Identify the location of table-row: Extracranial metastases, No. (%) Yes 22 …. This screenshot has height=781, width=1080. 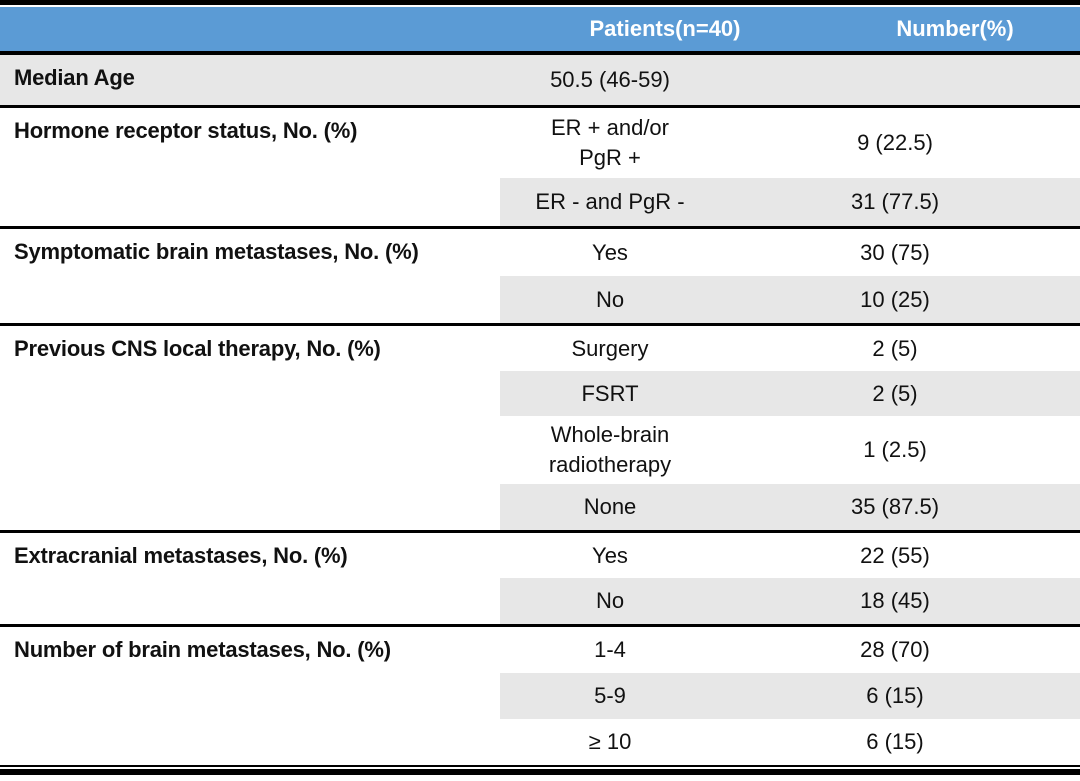
(540, 578).